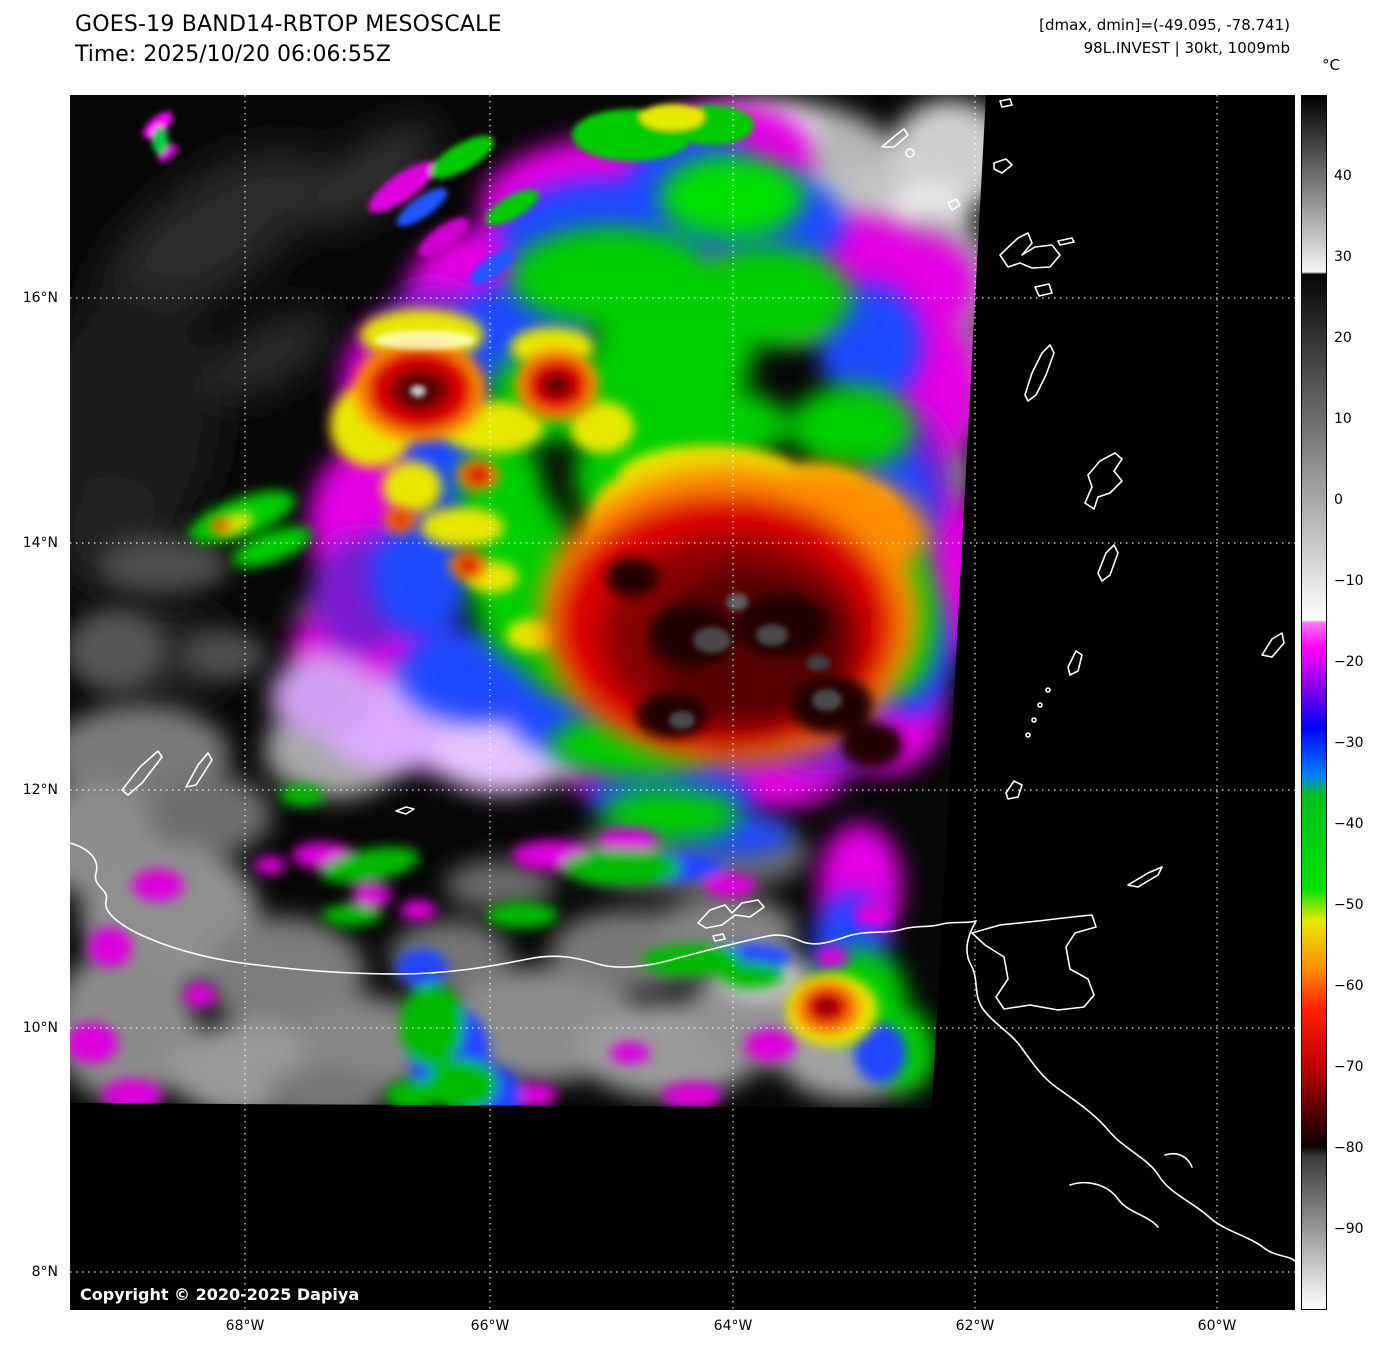 The width and height of the screenshot is (1390, 1359). What do you see at coordinates (1314, 702) in the screenshot?
I see `colorbar` at bounding box center [1314, 702].